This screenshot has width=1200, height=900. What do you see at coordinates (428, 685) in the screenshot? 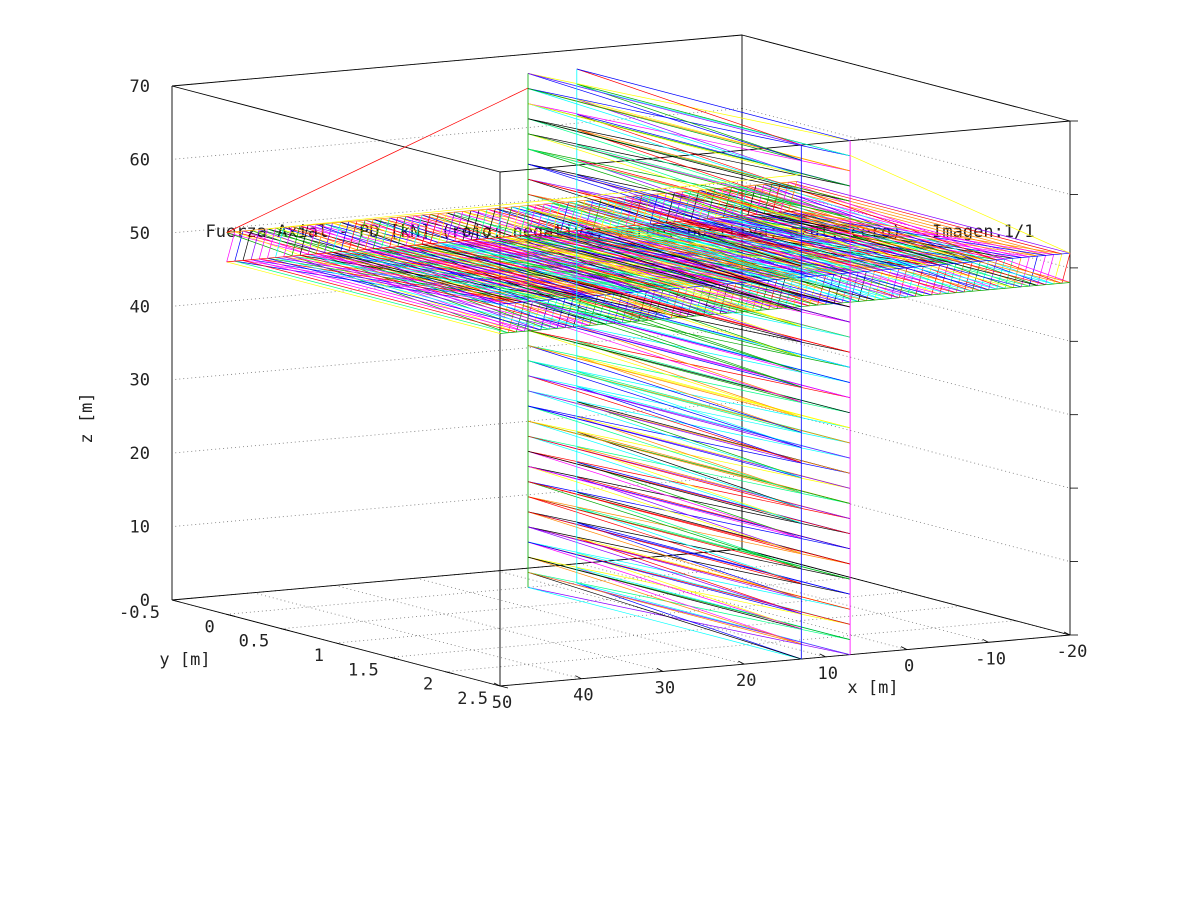
I see `y-tick-label: 2` at bounding box center [428, 685].